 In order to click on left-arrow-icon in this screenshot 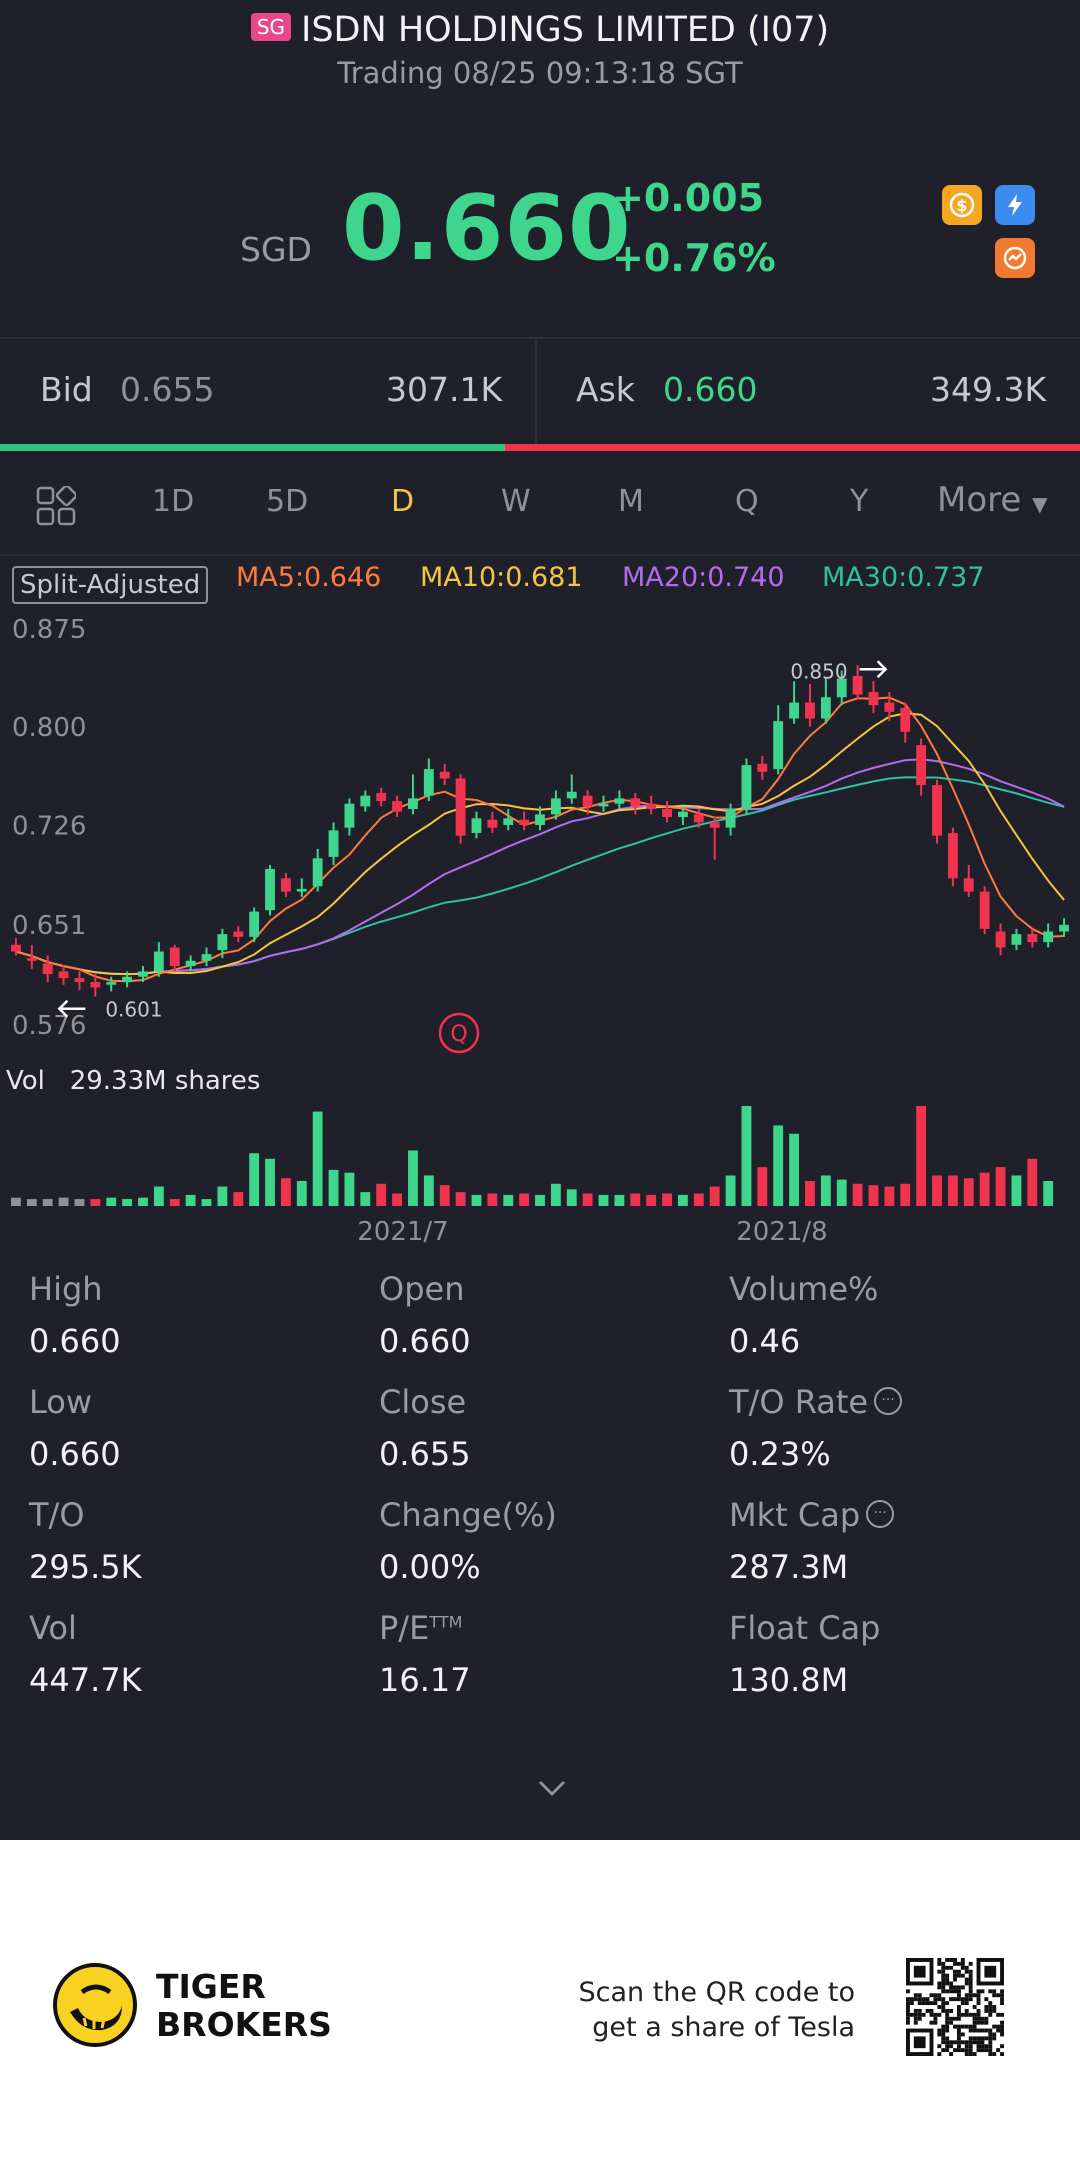, I will do `click(71, 1008)`.